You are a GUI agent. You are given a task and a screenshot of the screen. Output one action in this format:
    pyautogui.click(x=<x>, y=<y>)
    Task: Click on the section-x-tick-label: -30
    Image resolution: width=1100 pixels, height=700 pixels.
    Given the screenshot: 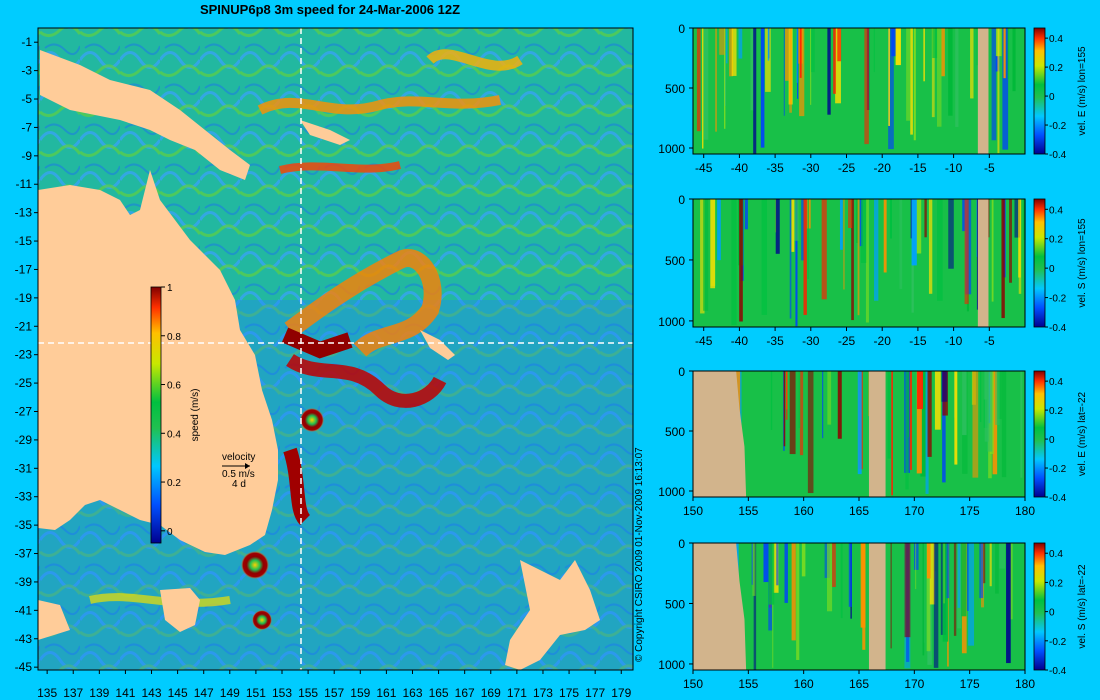 What is the action you would take?
    pyautogui.click(x=811, y=168)
    